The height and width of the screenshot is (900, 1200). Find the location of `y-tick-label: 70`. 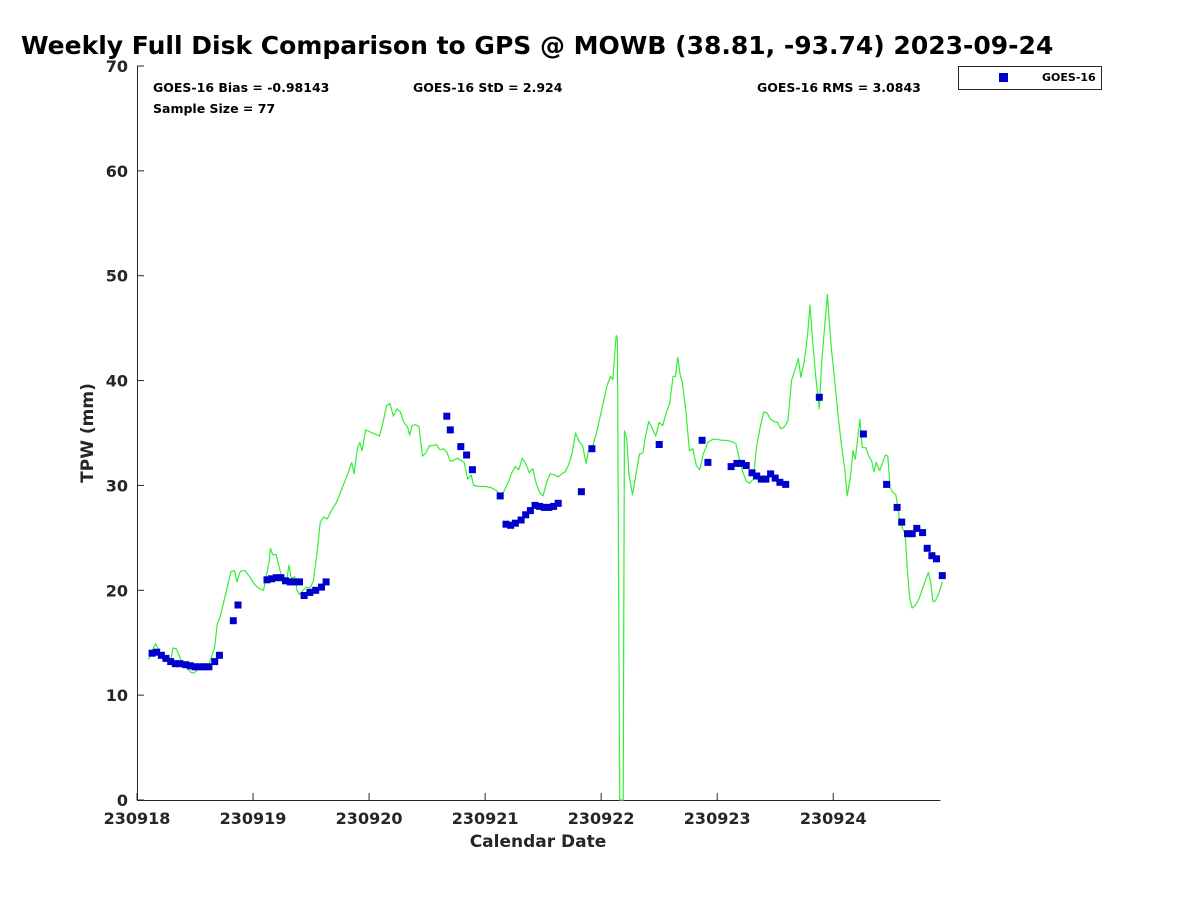

y-tick-label: 70 is located at coordinates (117, 66).